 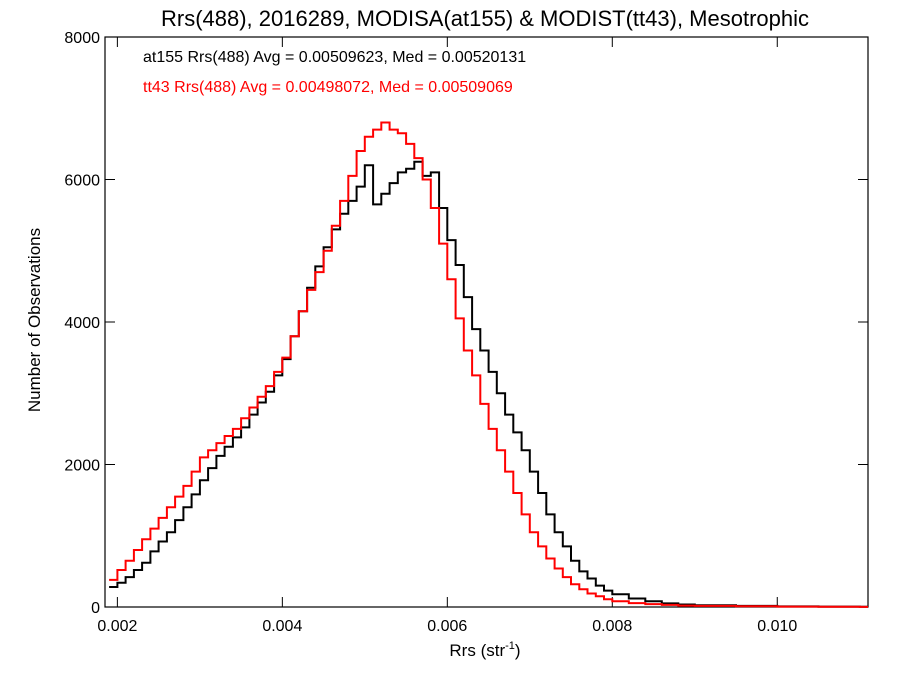 What do you see at coordinates (82, 323) in the screenshot?
I see `y-tick-label: 4000` at bounding box center [82, 323].